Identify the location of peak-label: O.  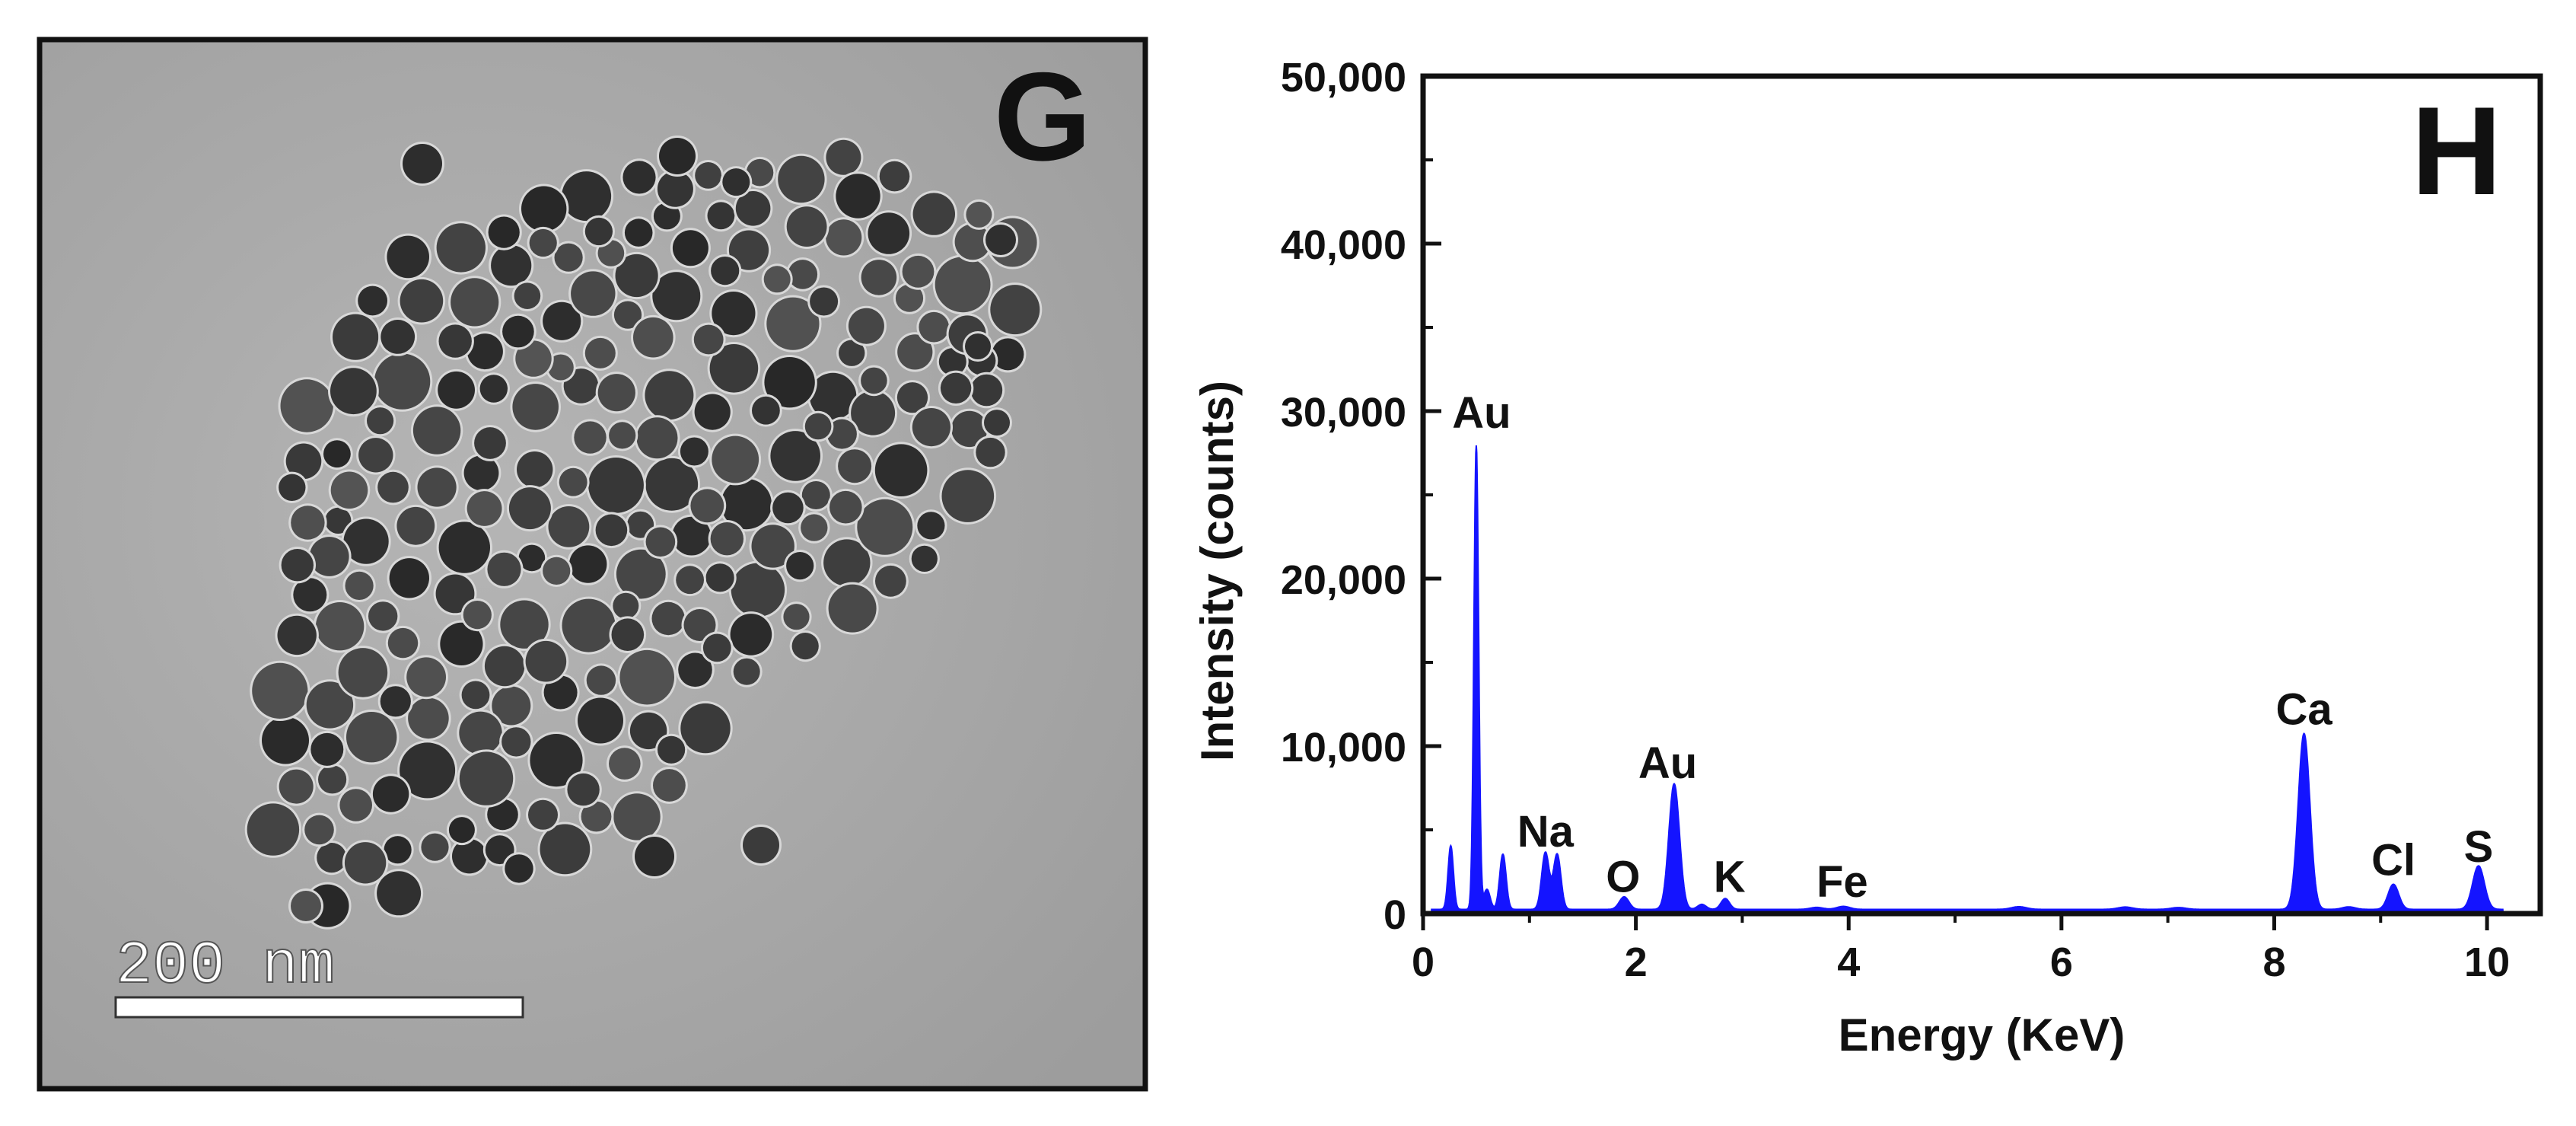
(1623, 876).